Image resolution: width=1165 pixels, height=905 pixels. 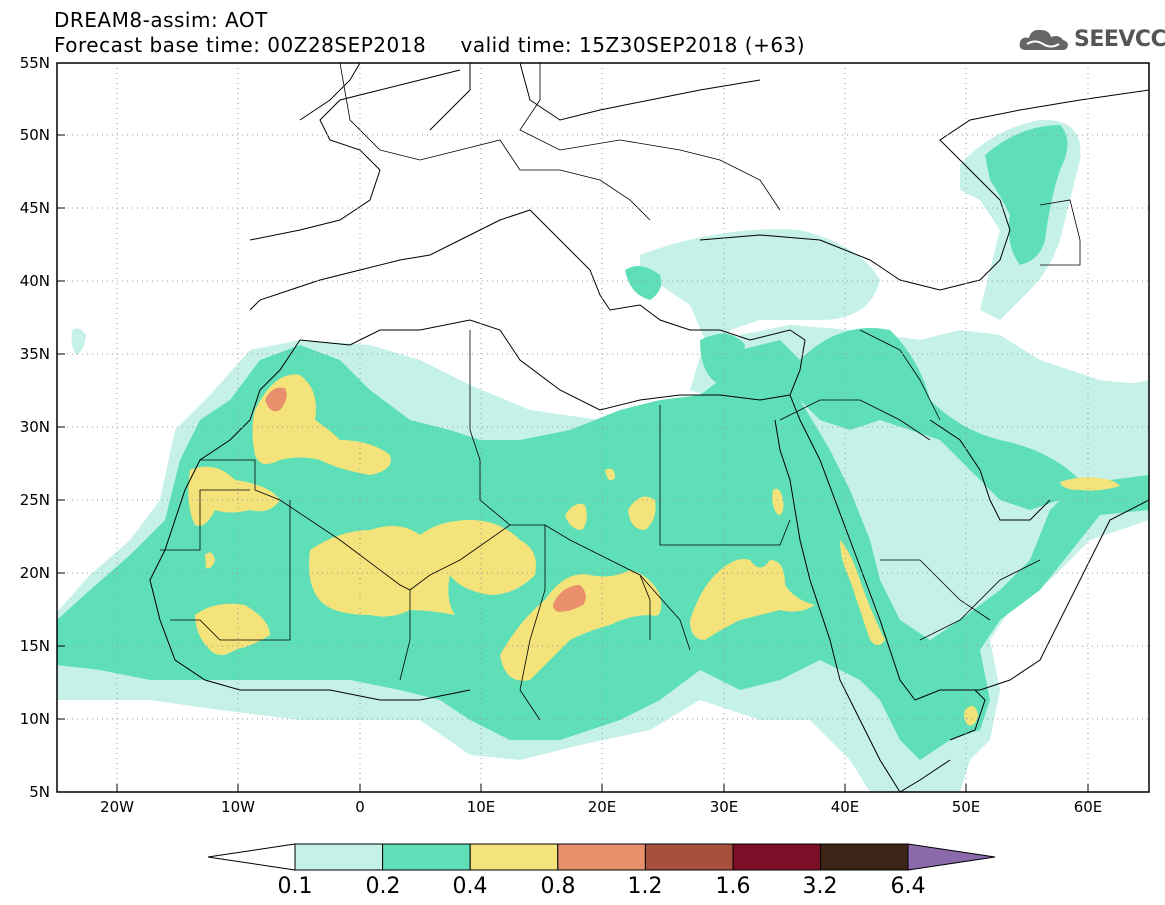 I want to click on colorbar-over-triangle, so click(x=951, y=857).